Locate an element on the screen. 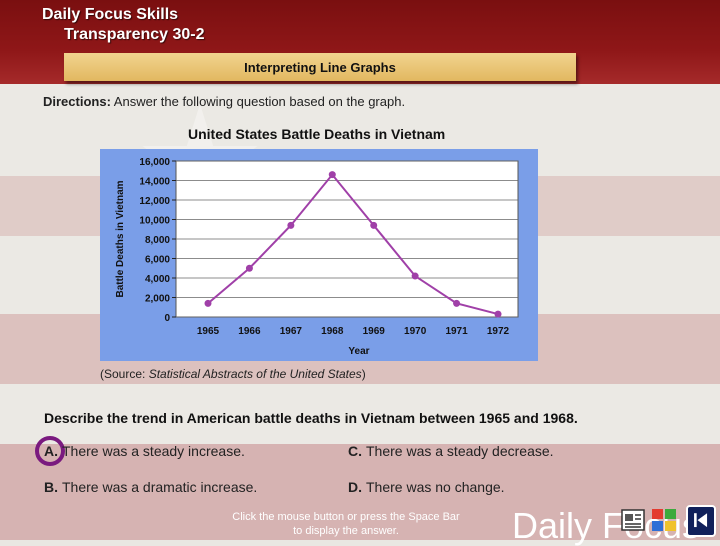  x-tick-label: 1972 is located at coordinates (498, 331).